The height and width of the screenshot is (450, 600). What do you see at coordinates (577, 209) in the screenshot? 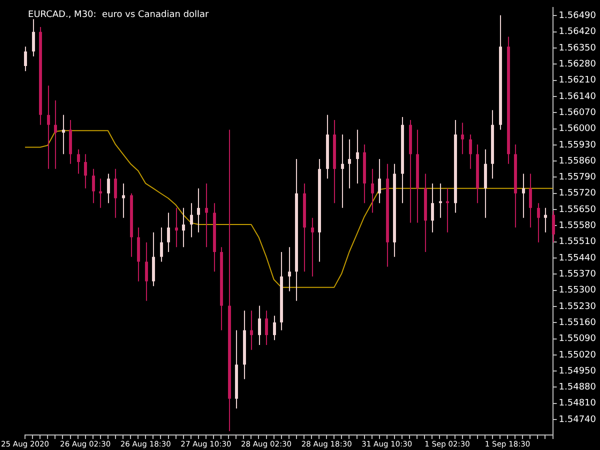
I see `y-tick-label: 1.55650` at bounding box center [577, 209].